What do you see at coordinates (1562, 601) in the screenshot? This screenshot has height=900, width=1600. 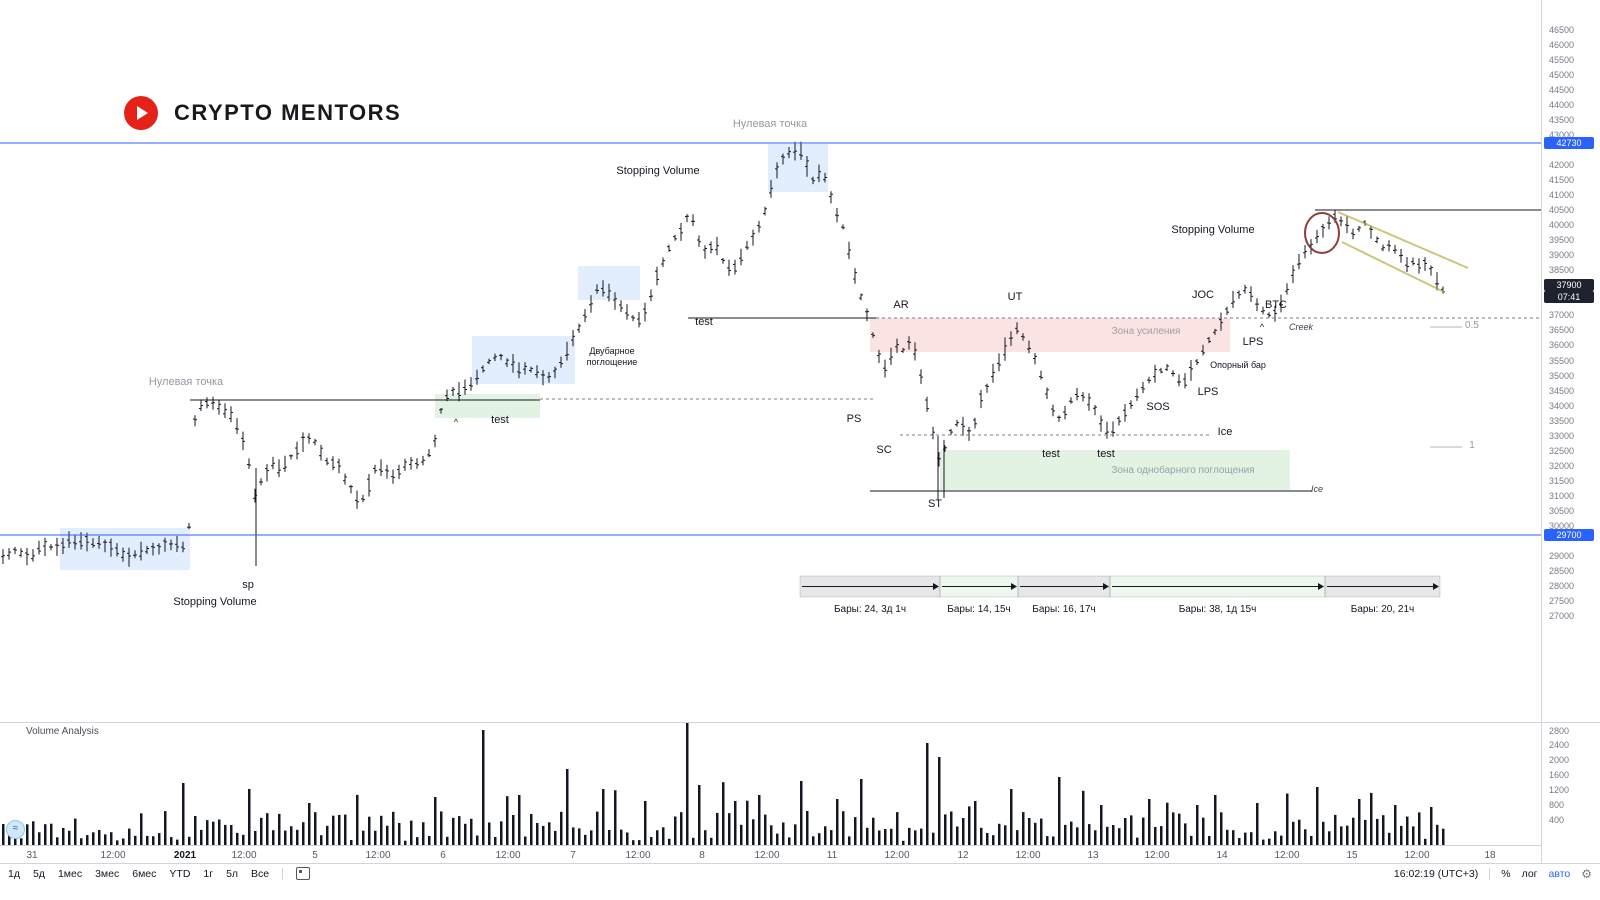 I see `price-tick-label: 27500` at bounding box center [1562, 601].